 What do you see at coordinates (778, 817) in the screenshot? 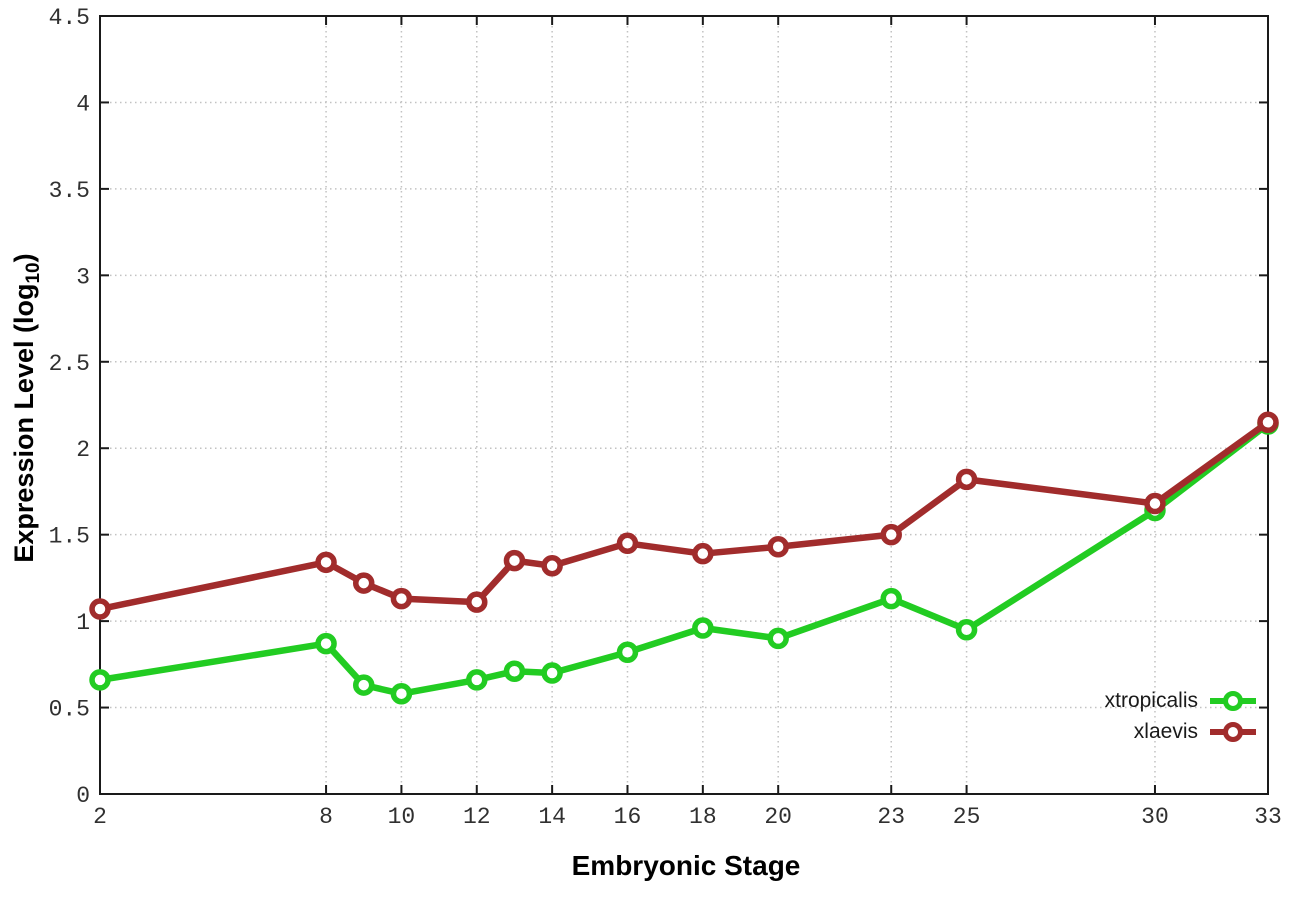
I see `x-tick-label: 20` at bounding box center [778, 817].